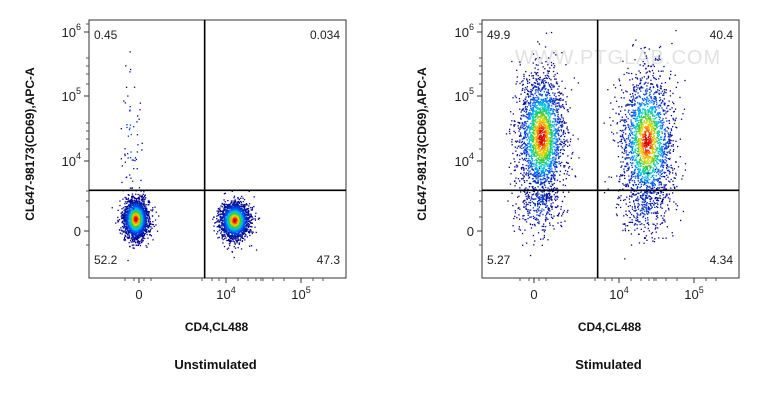 The image size is (759, 404). Describe the element at coordinates (78, 91) in the screenshot. I see `y-tick-exponent: 5` at that location.